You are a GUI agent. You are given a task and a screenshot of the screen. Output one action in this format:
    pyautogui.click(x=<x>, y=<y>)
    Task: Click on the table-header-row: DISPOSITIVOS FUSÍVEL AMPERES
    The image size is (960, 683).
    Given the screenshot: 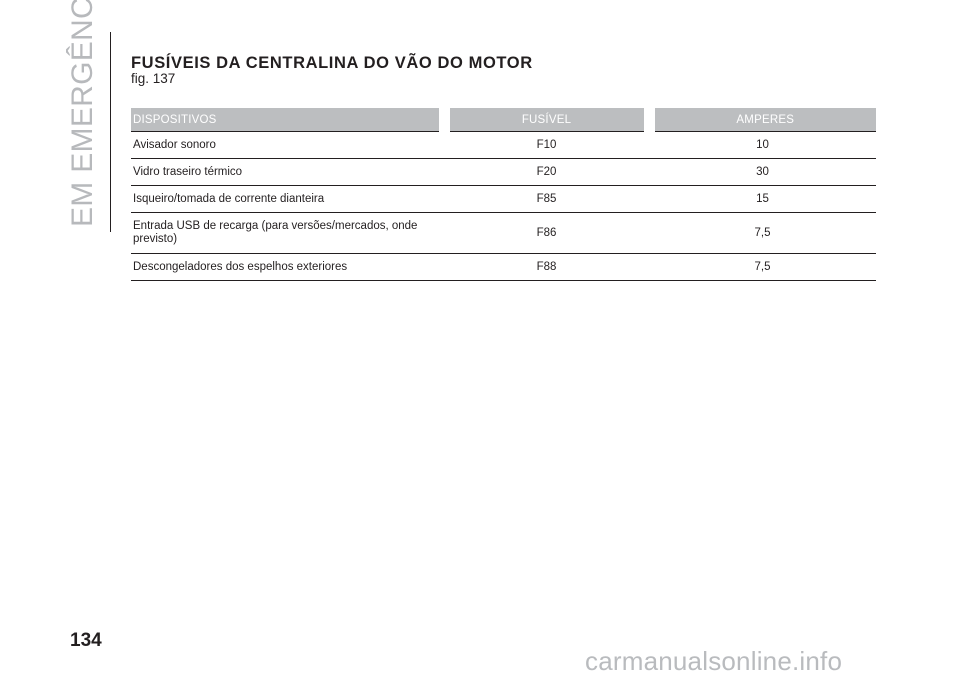 What is the action you would take?
    pyautogui.click(x=503, y=120)
    